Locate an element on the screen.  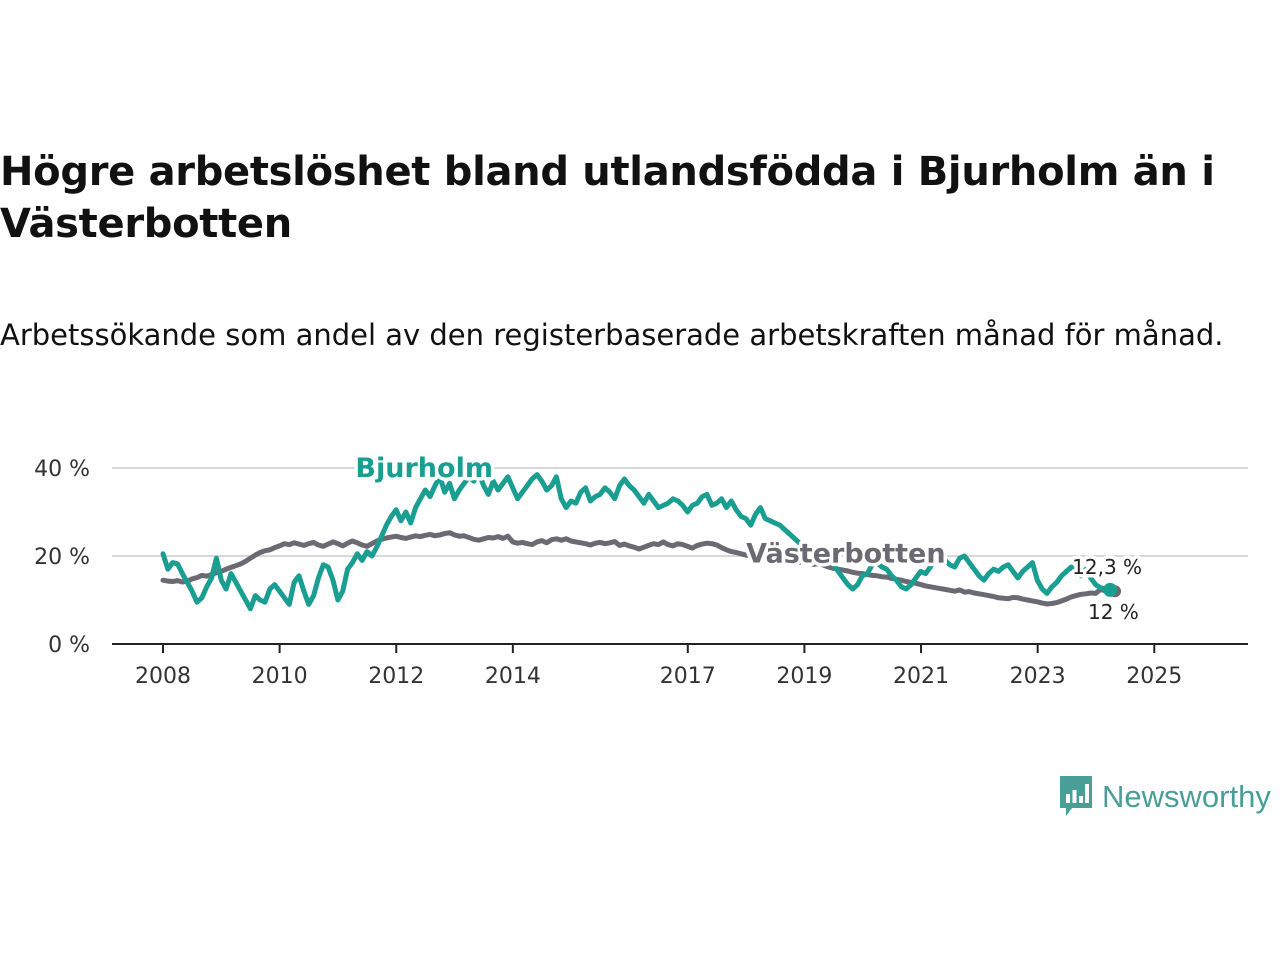
label-layer: Bjurholm Västerbotten 12,3 % 12 % is located at coordinates (749, 538).